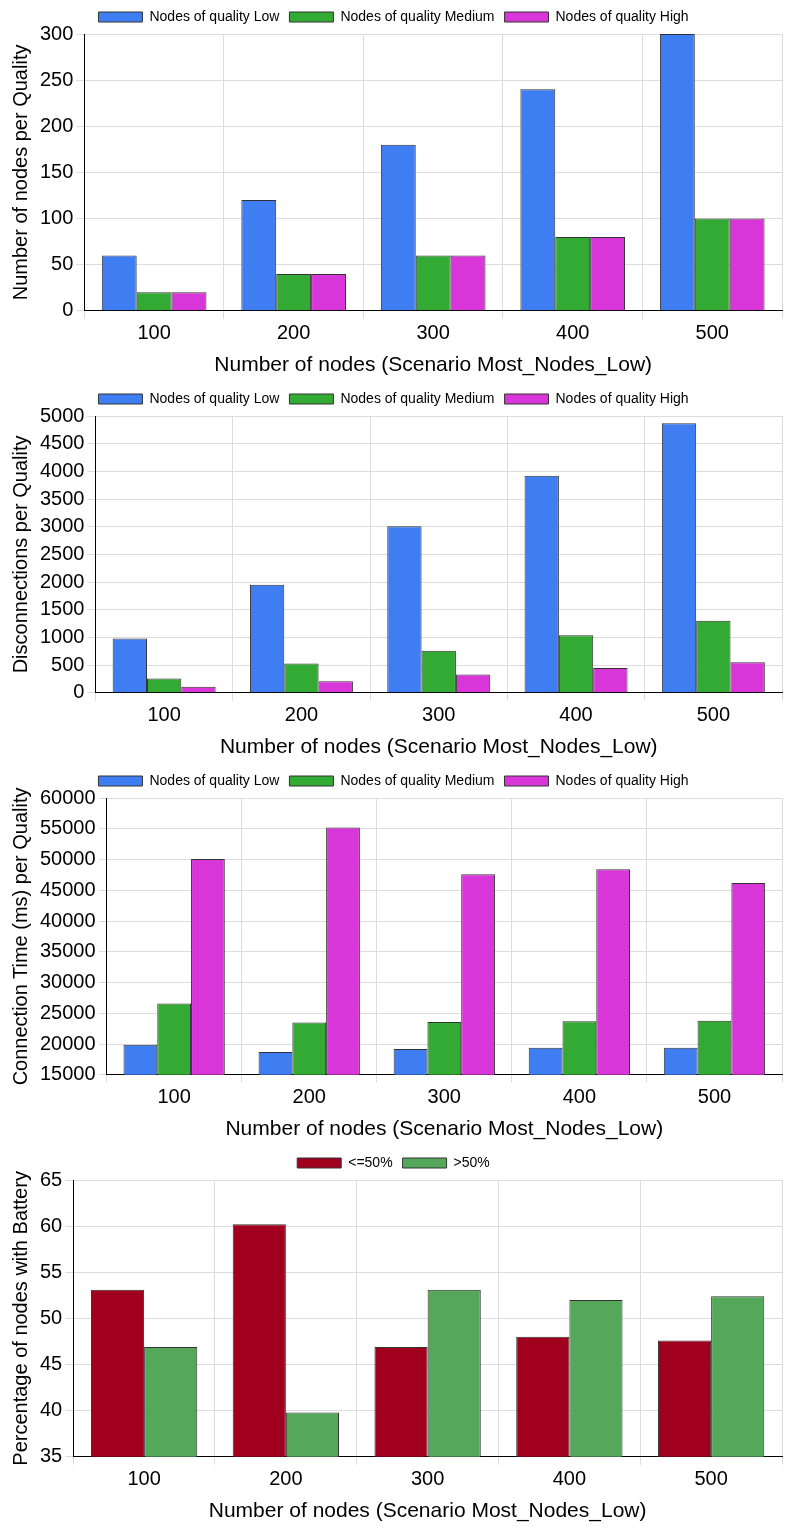 The width and height of the screenshot is (787, 1528). Describe the element at coordinates (51, 1409) in the screenshot. I see `y-tick-label: 40` at that location.